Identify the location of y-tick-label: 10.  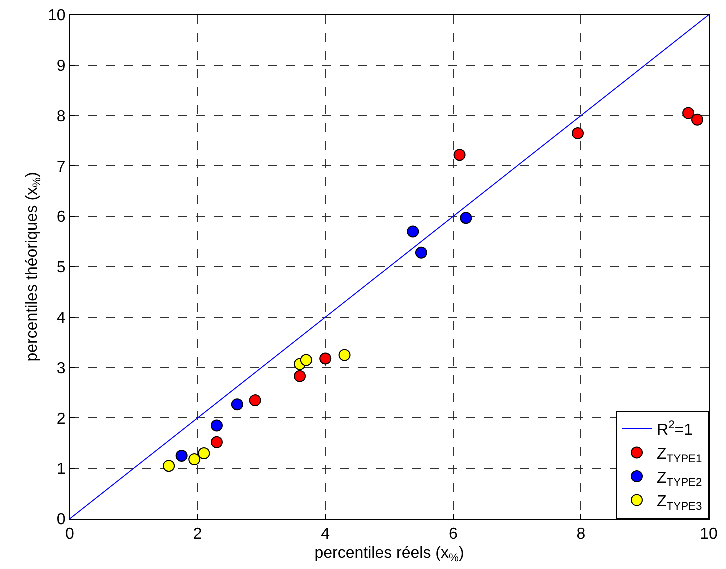
(57, 16).